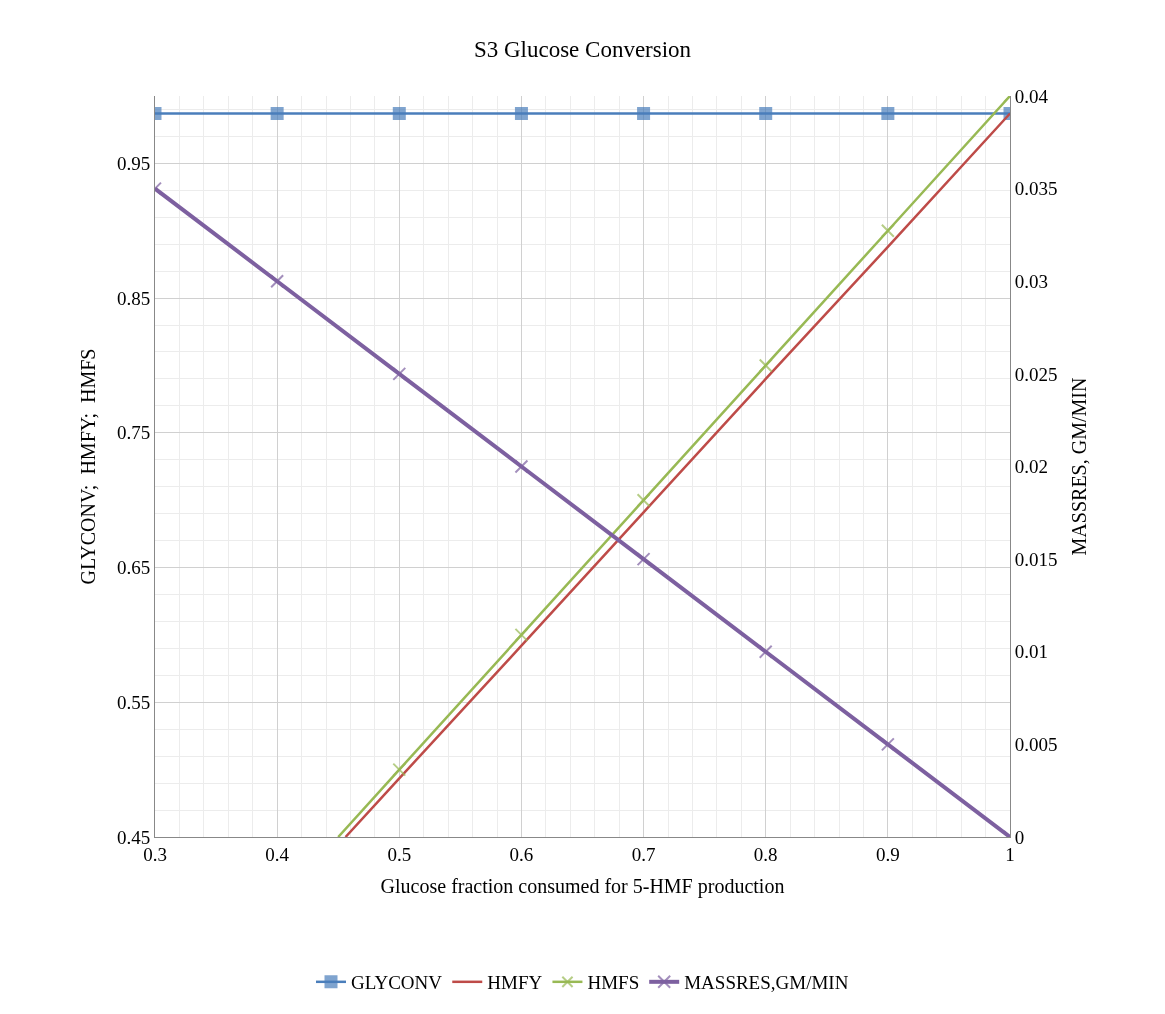 The image size is (1165, 1014). What do you see at coordinates (515, 983) in the screenshot?
I see `legend-label: HMFY` at bounding box center [515, 983].